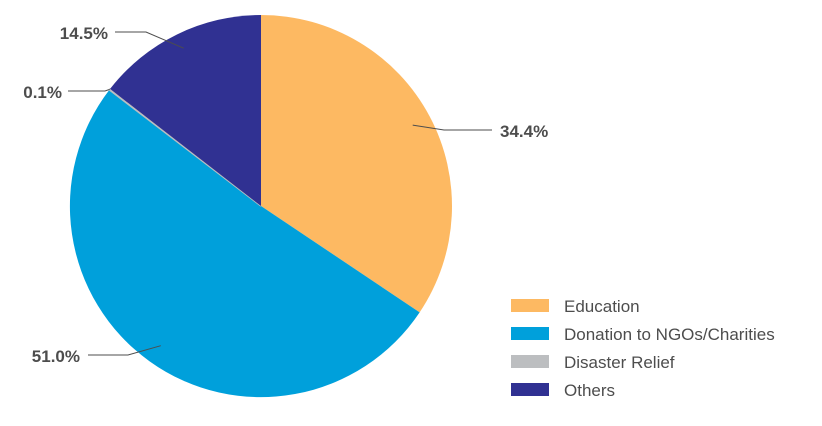 Image resolution: width=822 pixels, height=426 pixels. I want to click on legend-label-donation-to-ngos-charities: Donation to NGOs/Charities, so click(669, 334).